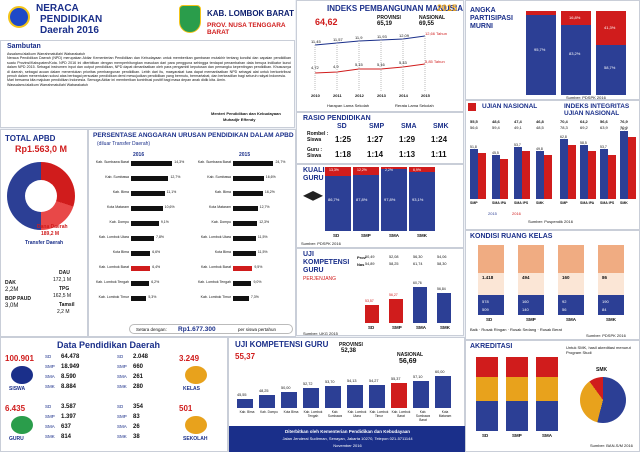 The width and height of the screenshot is (640, 452). What do you see at coordinates (408, 361) in the screenshot?
I see `ukg-daerah-nas-value: 56,69` at bounding box center [408, 361].